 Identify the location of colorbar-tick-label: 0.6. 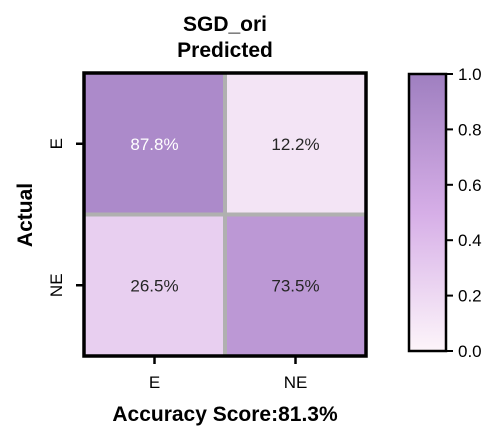
(470, 185).